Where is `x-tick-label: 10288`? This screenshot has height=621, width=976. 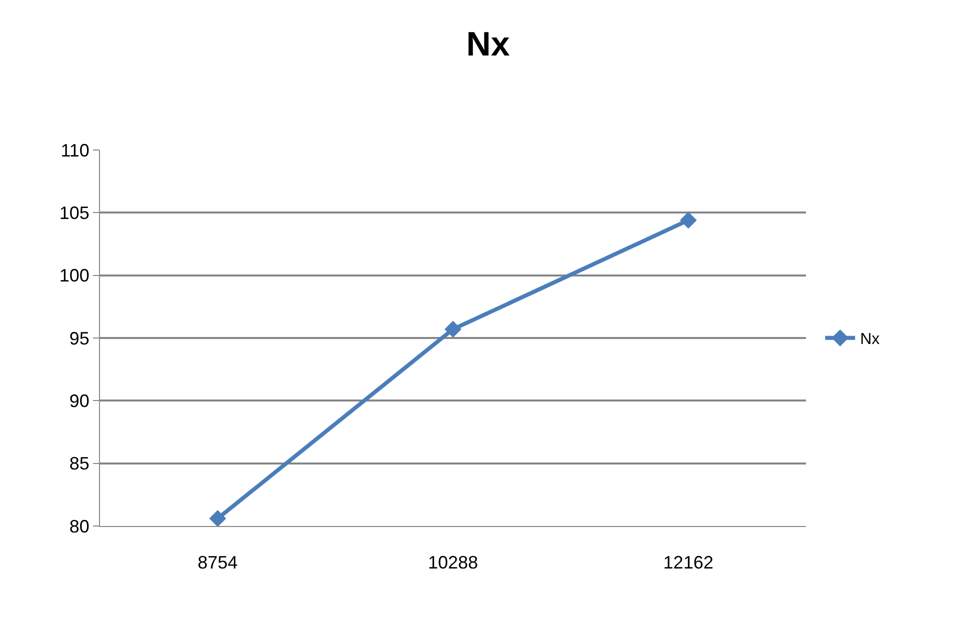
x-tick-label: 10288 is located at coordinates (453, 562).